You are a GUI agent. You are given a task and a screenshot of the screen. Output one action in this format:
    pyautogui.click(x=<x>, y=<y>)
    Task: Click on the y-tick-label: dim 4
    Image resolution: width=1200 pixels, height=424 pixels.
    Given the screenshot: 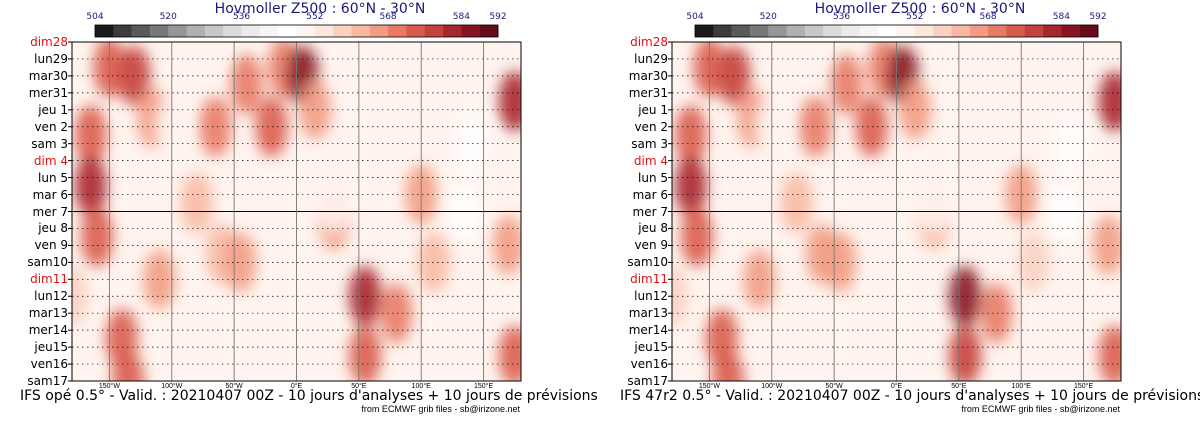 What is the action you would take?
    pyautogui.click(x=50, y=160)
    